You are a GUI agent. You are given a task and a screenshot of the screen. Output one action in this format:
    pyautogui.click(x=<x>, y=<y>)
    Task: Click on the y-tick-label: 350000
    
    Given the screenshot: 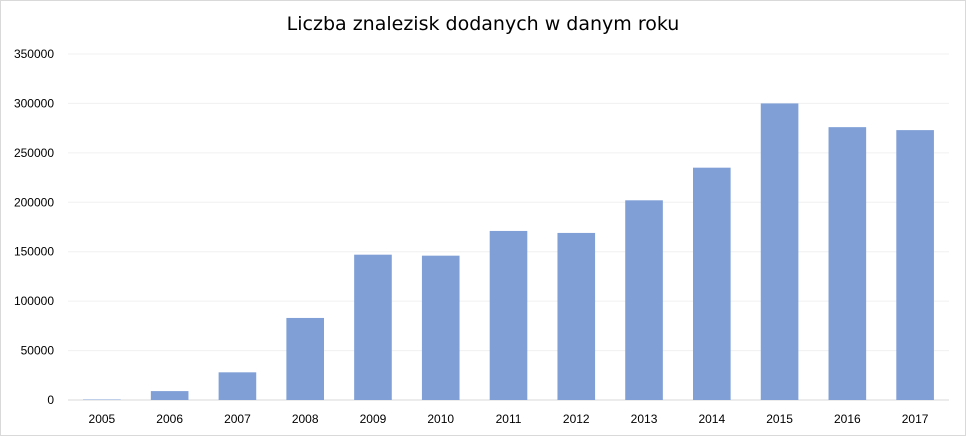 What is the action you would take?
    pyautogui.click(x=34, y=54)
    